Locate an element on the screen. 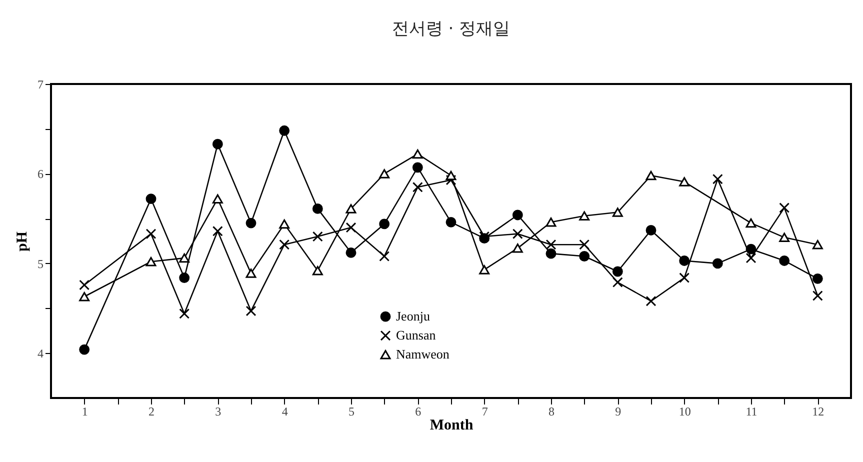 Image resolution: width=863 pixels, height=462 pixels. x-tick-label: 4 is located at coordinates (285, 411).